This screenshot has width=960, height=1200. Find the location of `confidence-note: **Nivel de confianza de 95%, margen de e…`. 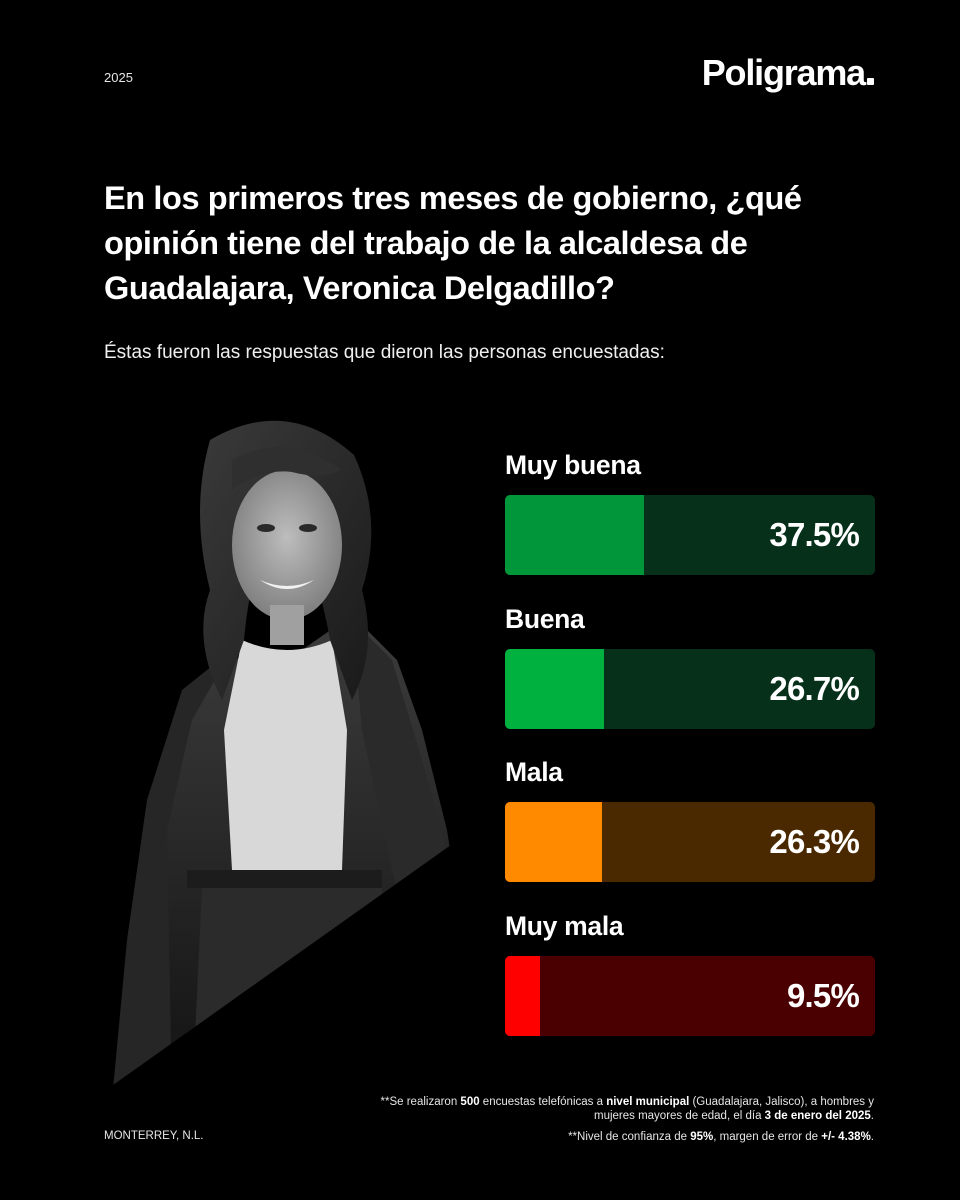

confidence-note: **Nivel de confianza de 95%, margen de e… is located at coordinates (624, 1137).